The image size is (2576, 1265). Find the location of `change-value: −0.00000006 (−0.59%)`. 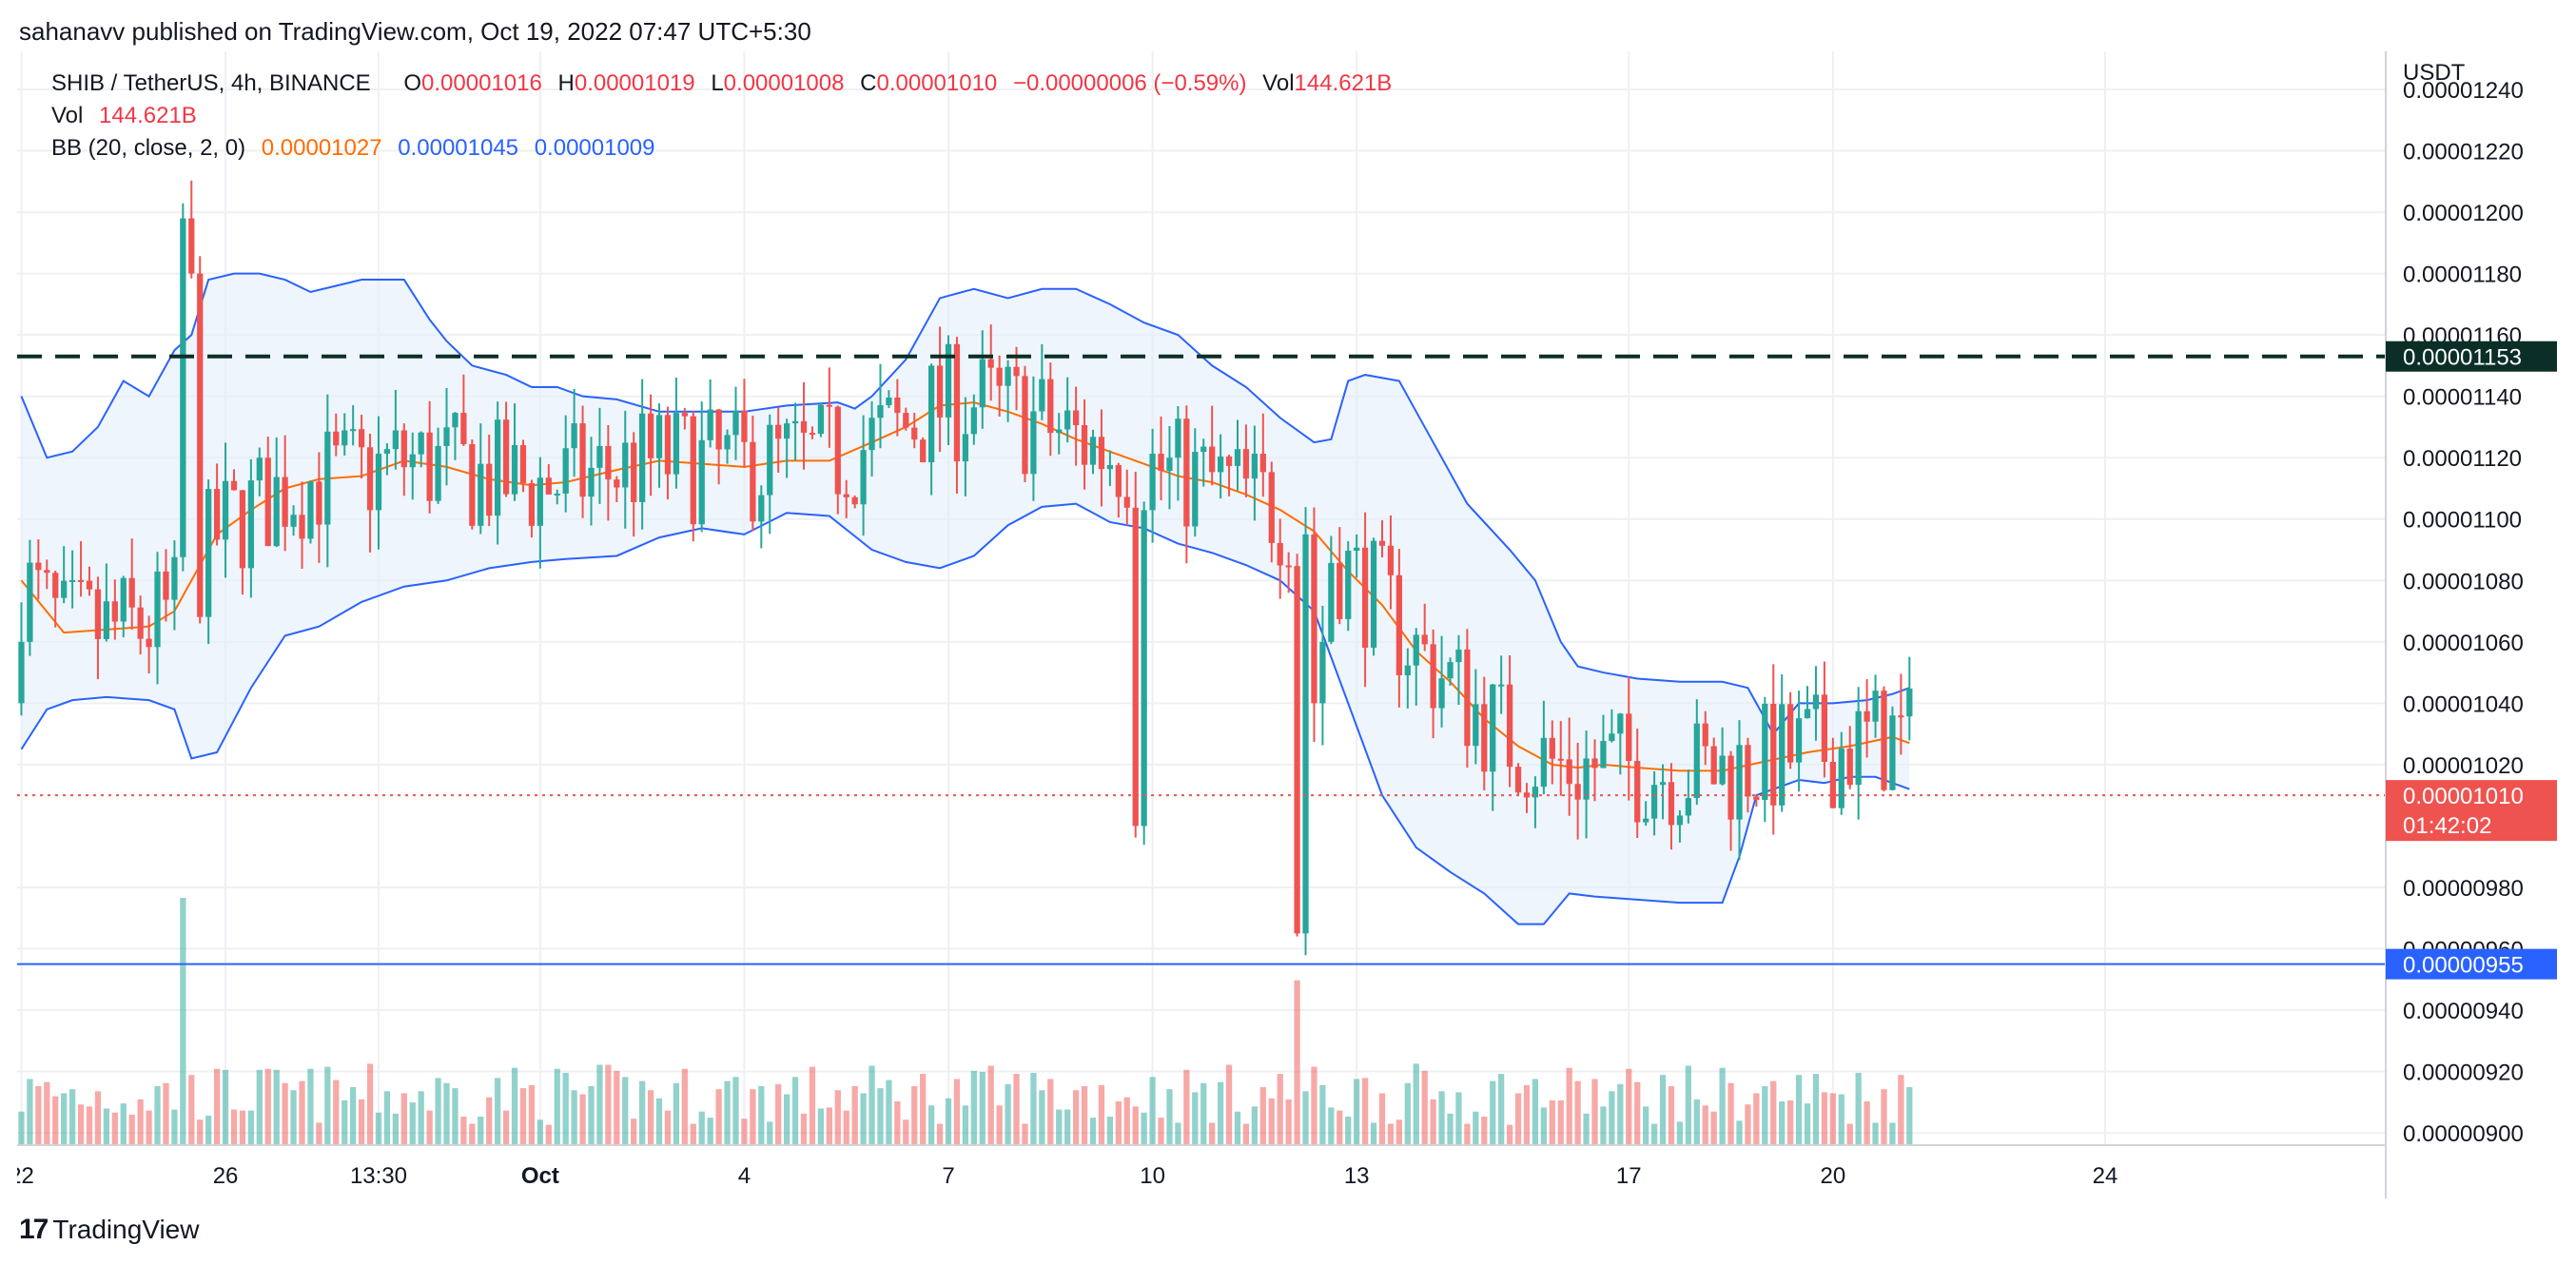

change-value: −0.00000006 (−0.59%) is located at coordinates (1130, 83).